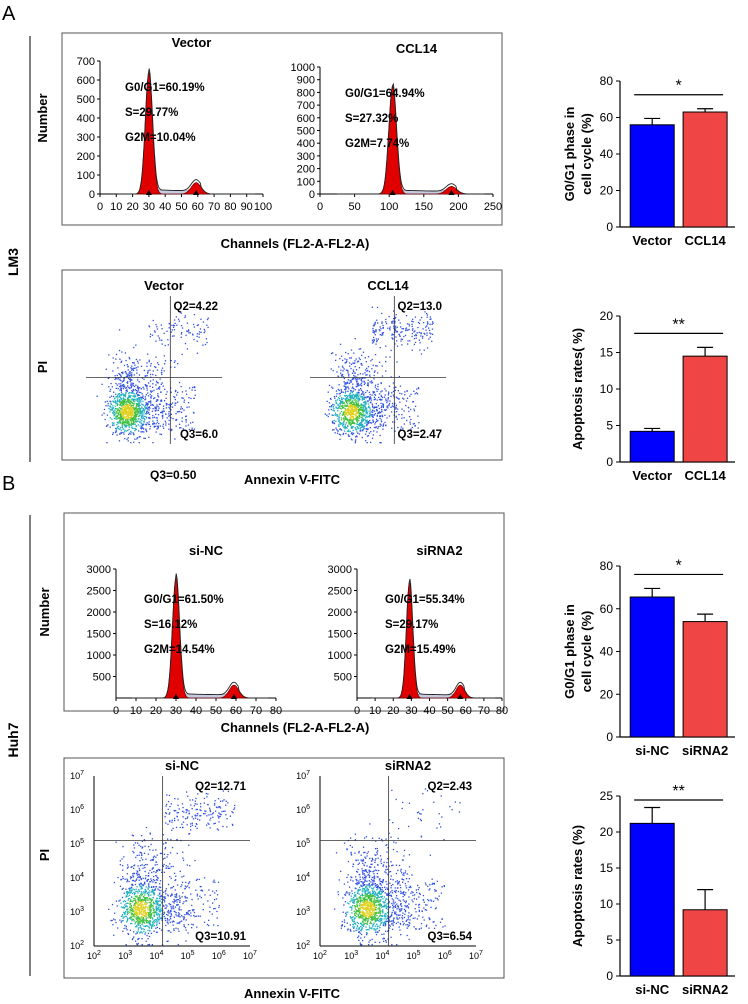 The height and width of the screenshot is (1004, 748). I want to click on bar-ylabel: G0/G1 phase in, so click(569, 154).